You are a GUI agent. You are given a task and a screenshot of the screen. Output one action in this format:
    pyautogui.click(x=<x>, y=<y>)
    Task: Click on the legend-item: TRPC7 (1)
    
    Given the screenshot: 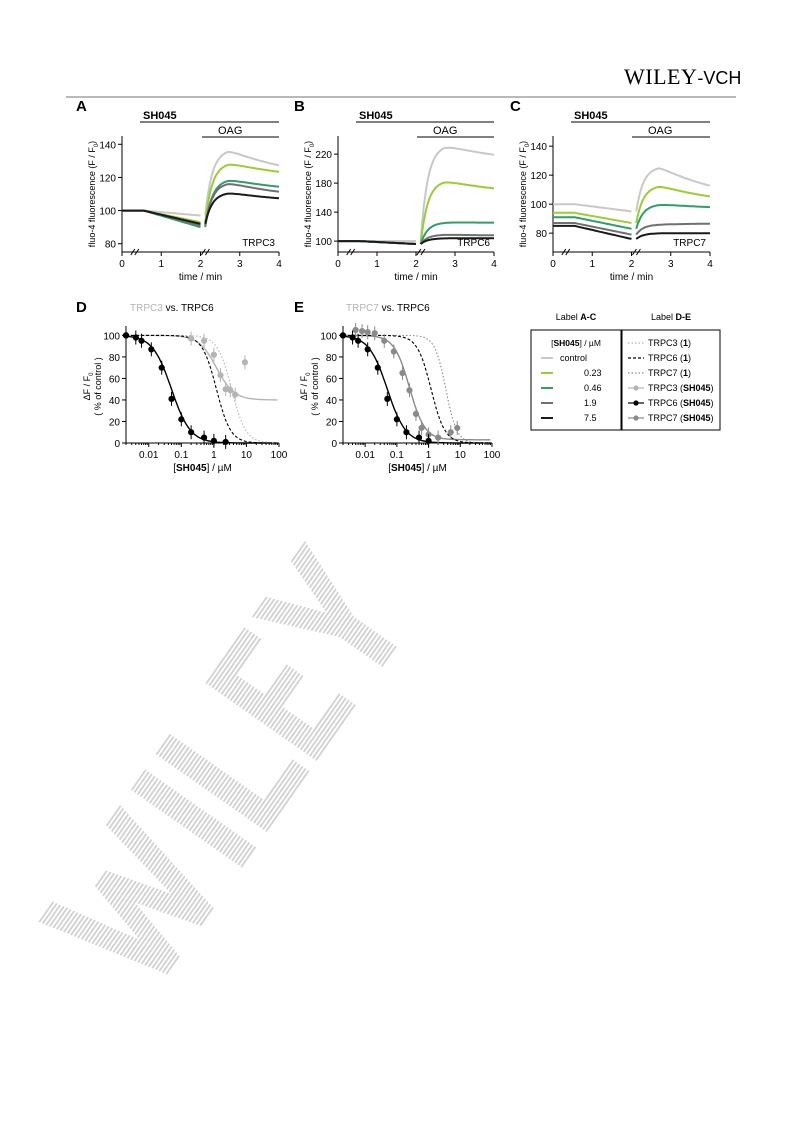 What is the action you would take?
    pyautogui.click(x=669, y=373)
    